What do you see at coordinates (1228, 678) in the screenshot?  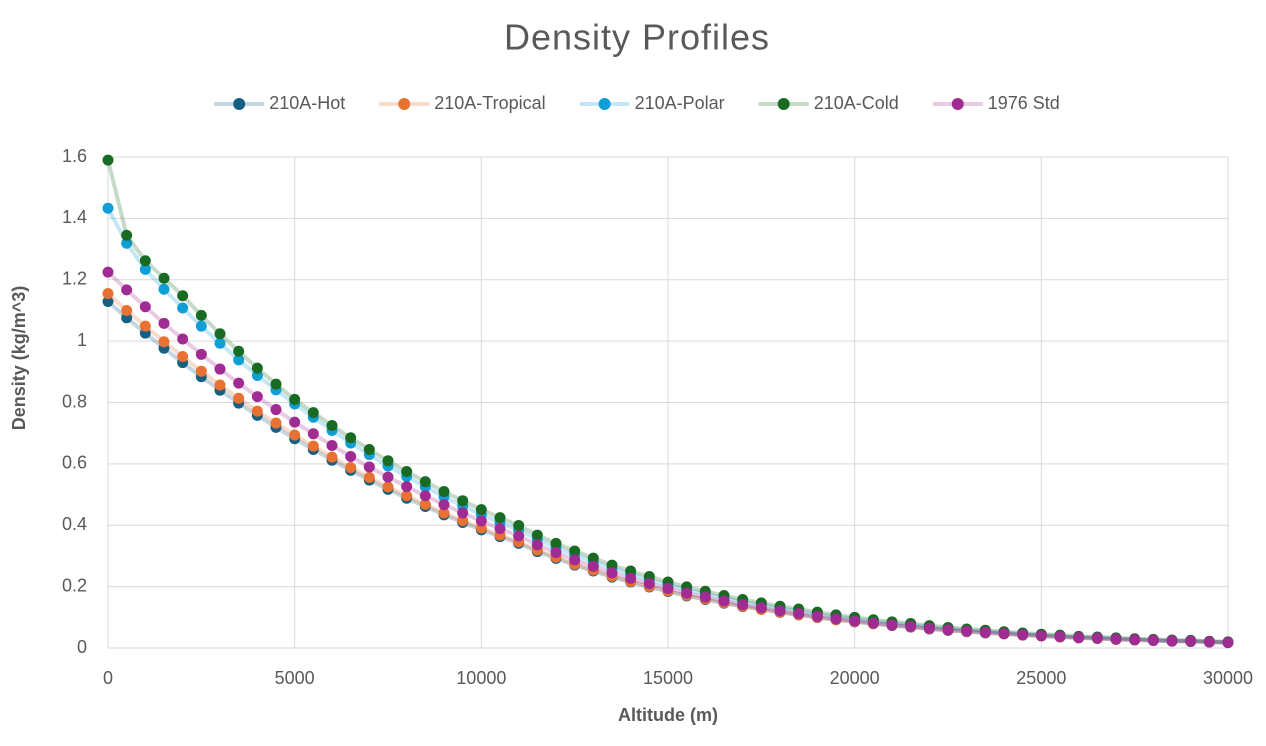 I see `x-tick-label: 30000` at bounding box center [1228, 678].